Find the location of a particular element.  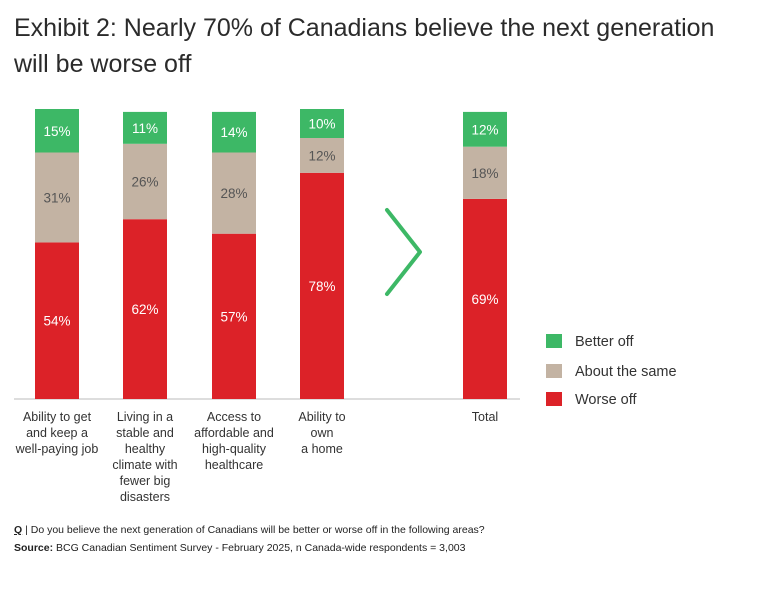

bar-segment-about-the-same-total is located at coordinates (485, 172).